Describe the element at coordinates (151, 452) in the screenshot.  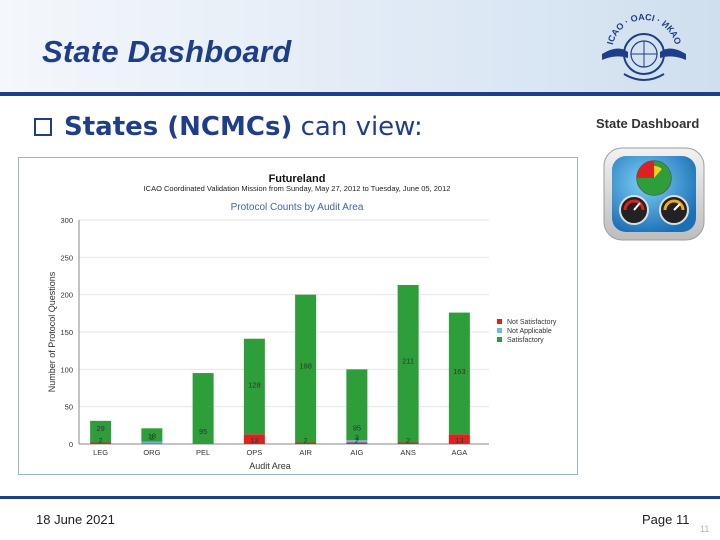
I see `x-tick-label: ORG` at that location.